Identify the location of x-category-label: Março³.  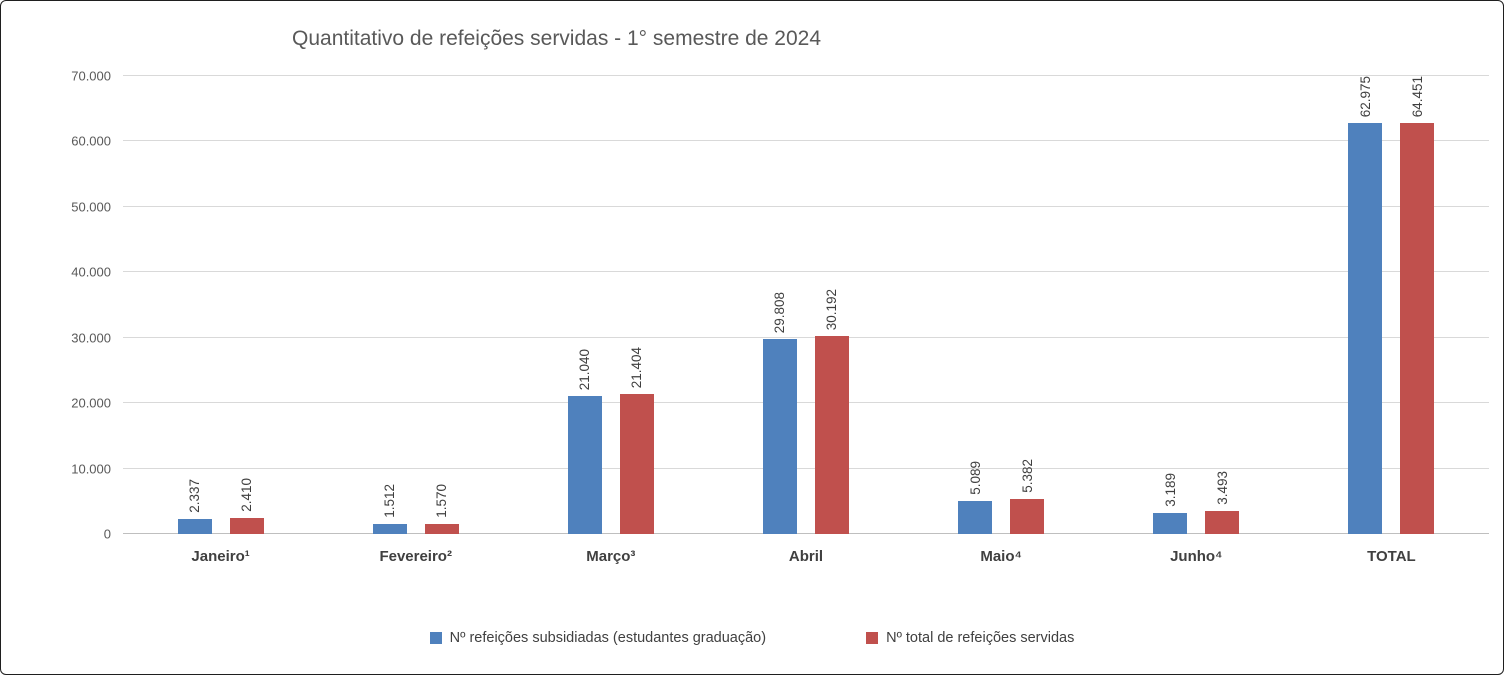
(611, 556).